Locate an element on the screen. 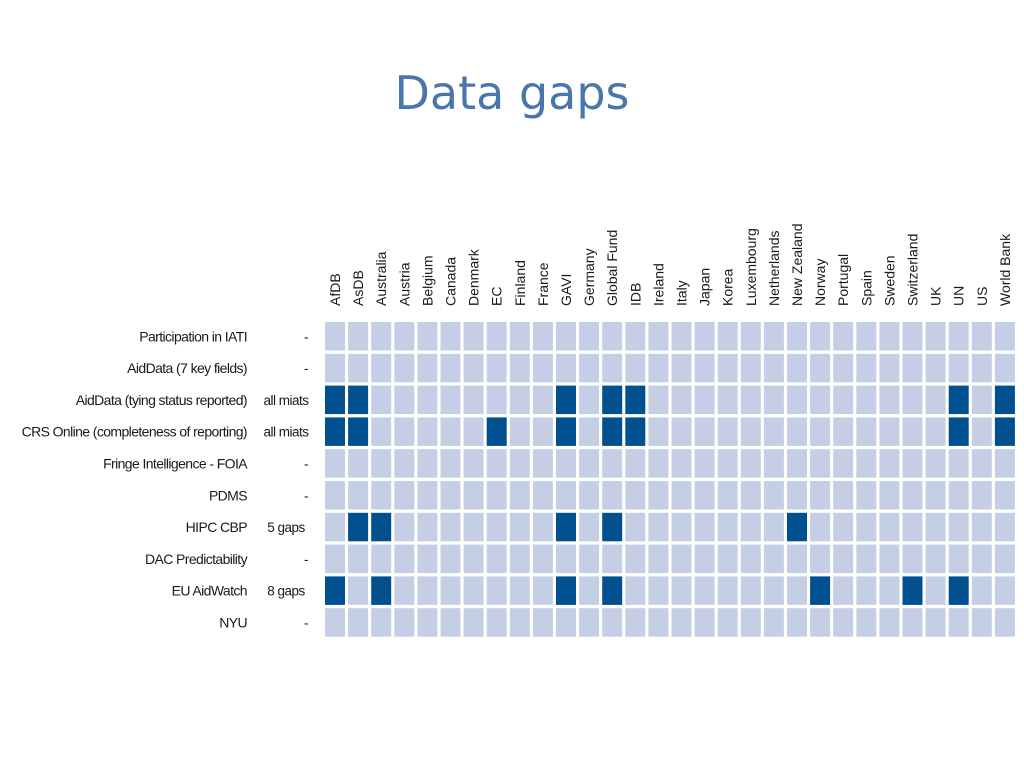  cell-aiddata-7-key-fields-italy is located at coordinates (681, 368).